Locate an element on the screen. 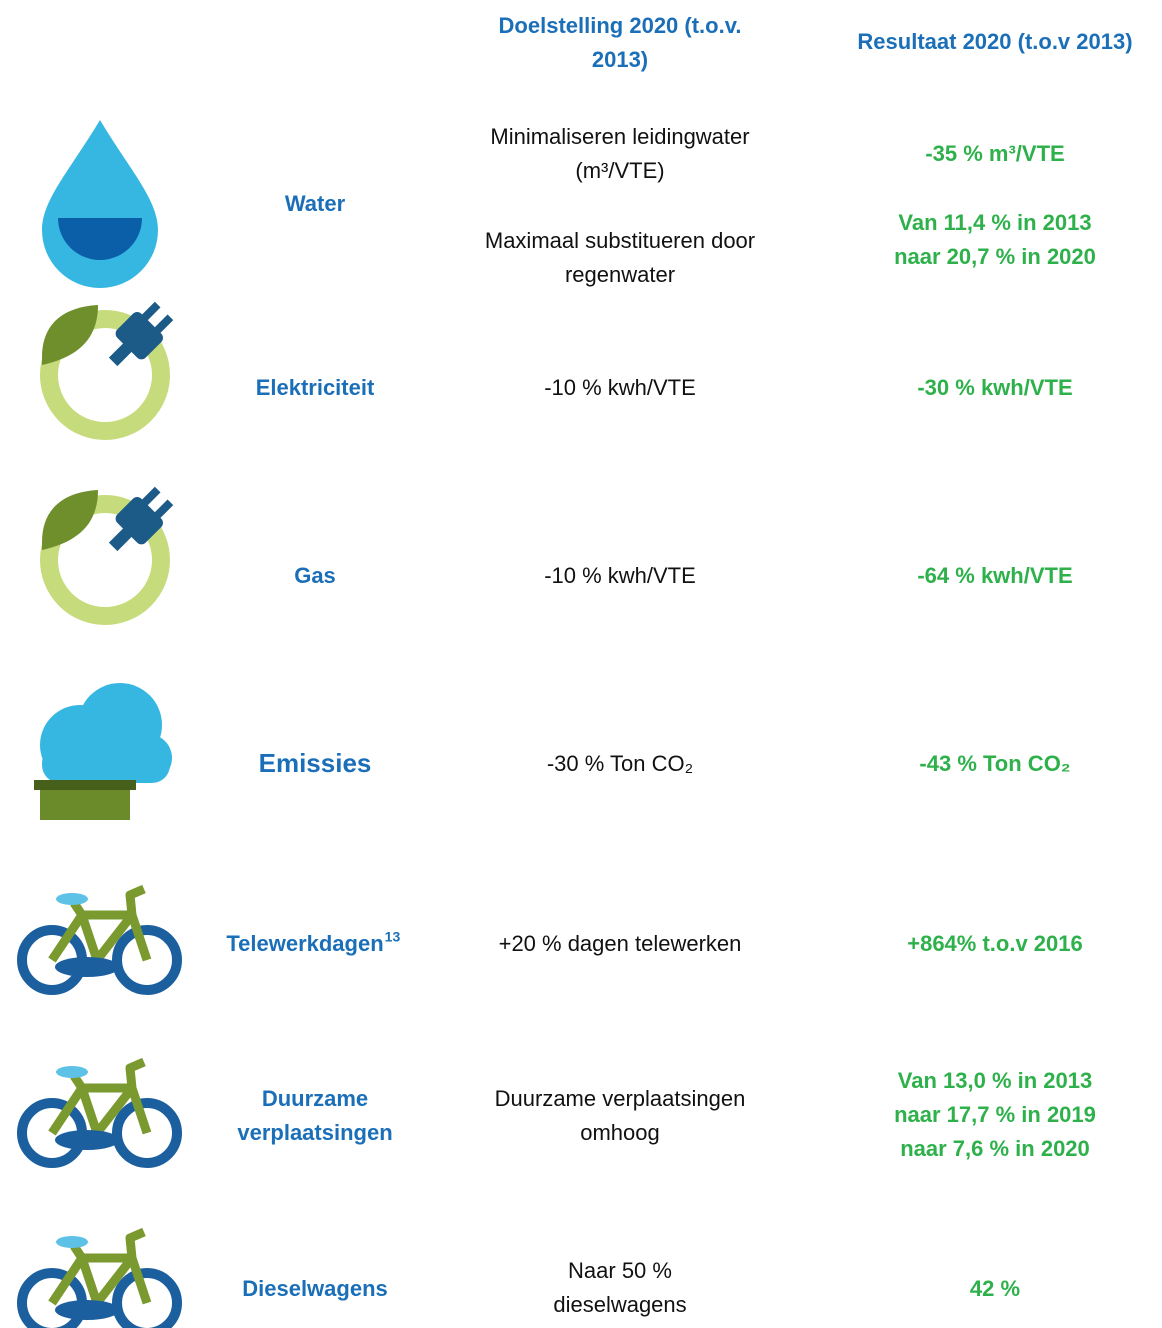 This screenshot has height=1328, width=1162. target-text: Naar 50 % is located at coordinates (620, 1270).